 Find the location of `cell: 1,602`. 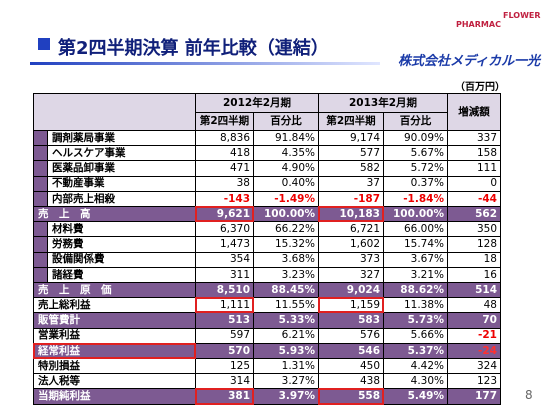

cell: 1,602 is located at coordinates (351, 244).